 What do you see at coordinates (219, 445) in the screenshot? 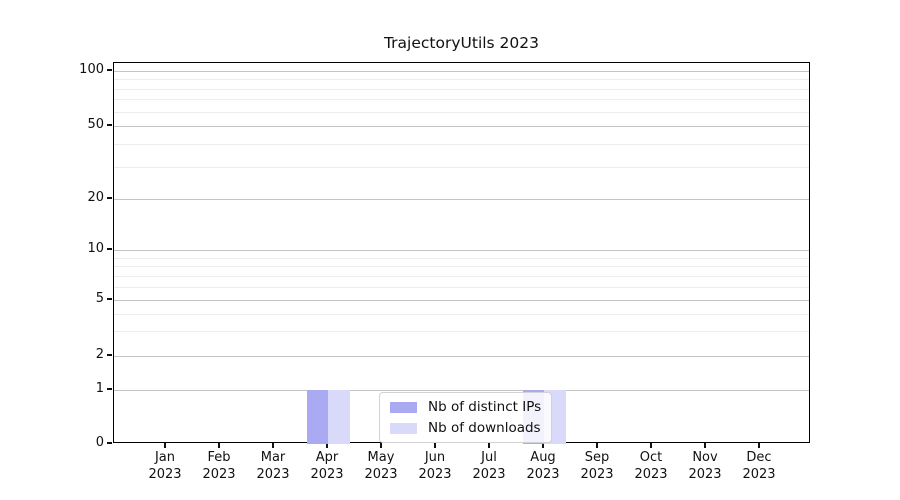
I see `x-tick-mark-feb` at bounding box center [219, 445].